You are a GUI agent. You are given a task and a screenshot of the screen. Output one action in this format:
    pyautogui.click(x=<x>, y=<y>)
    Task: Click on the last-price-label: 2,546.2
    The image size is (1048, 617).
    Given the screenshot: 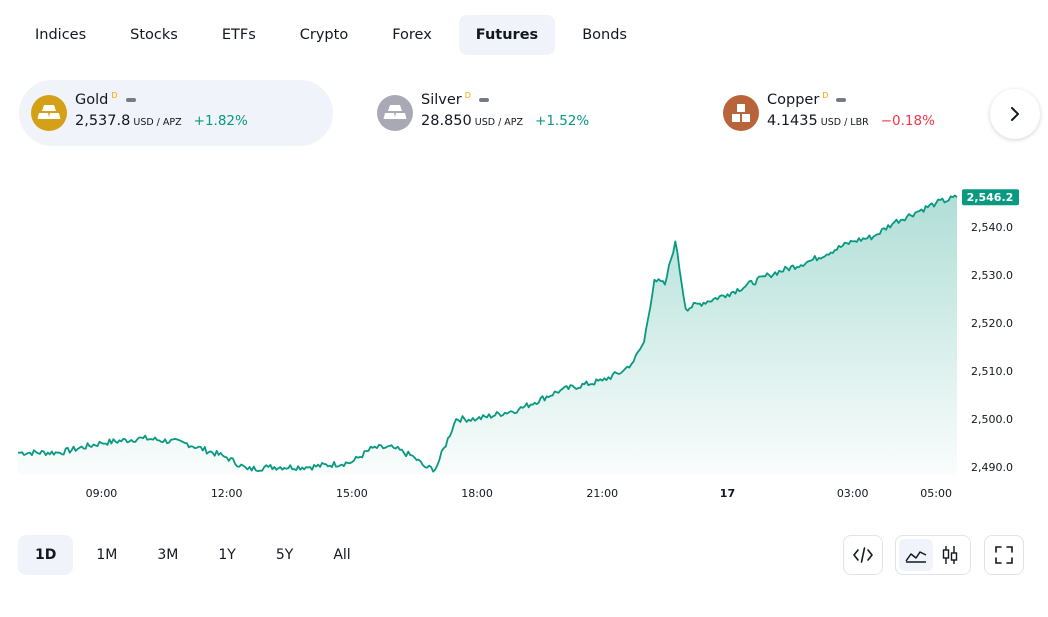 What is the action you would take?
    pyautogui.click(x=990, y=197)
    